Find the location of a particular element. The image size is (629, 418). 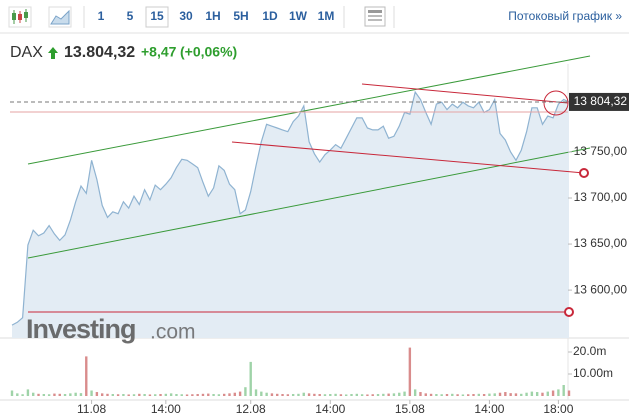

y-tick-label: 20.0m is located at coordinates (589, 351).